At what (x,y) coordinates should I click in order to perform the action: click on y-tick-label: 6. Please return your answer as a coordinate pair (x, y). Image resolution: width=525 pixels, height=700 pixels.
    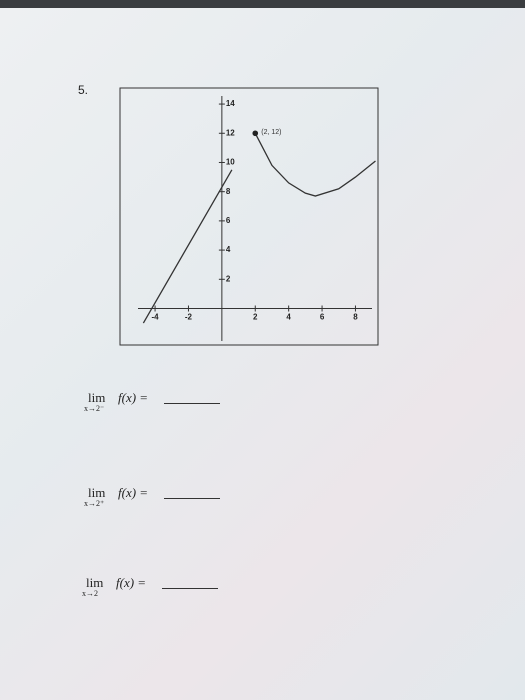
    Looking at the image, I should click on (228, 220).